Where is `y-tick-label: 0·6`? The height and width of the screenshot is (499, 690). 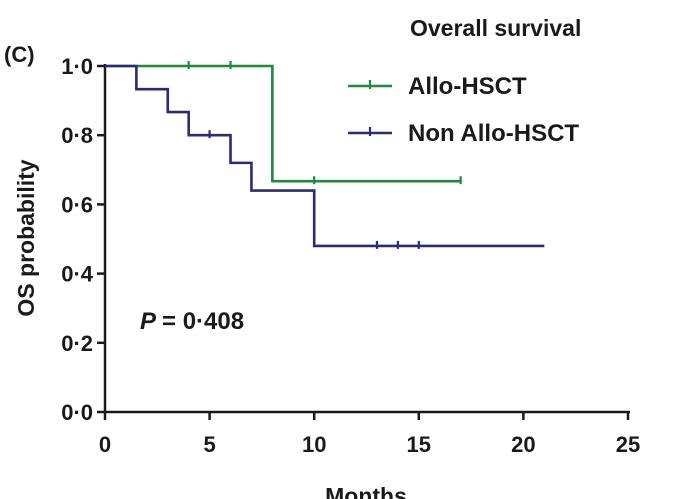
y-tick-label: 0·6 is located at coordinates (77, 204).